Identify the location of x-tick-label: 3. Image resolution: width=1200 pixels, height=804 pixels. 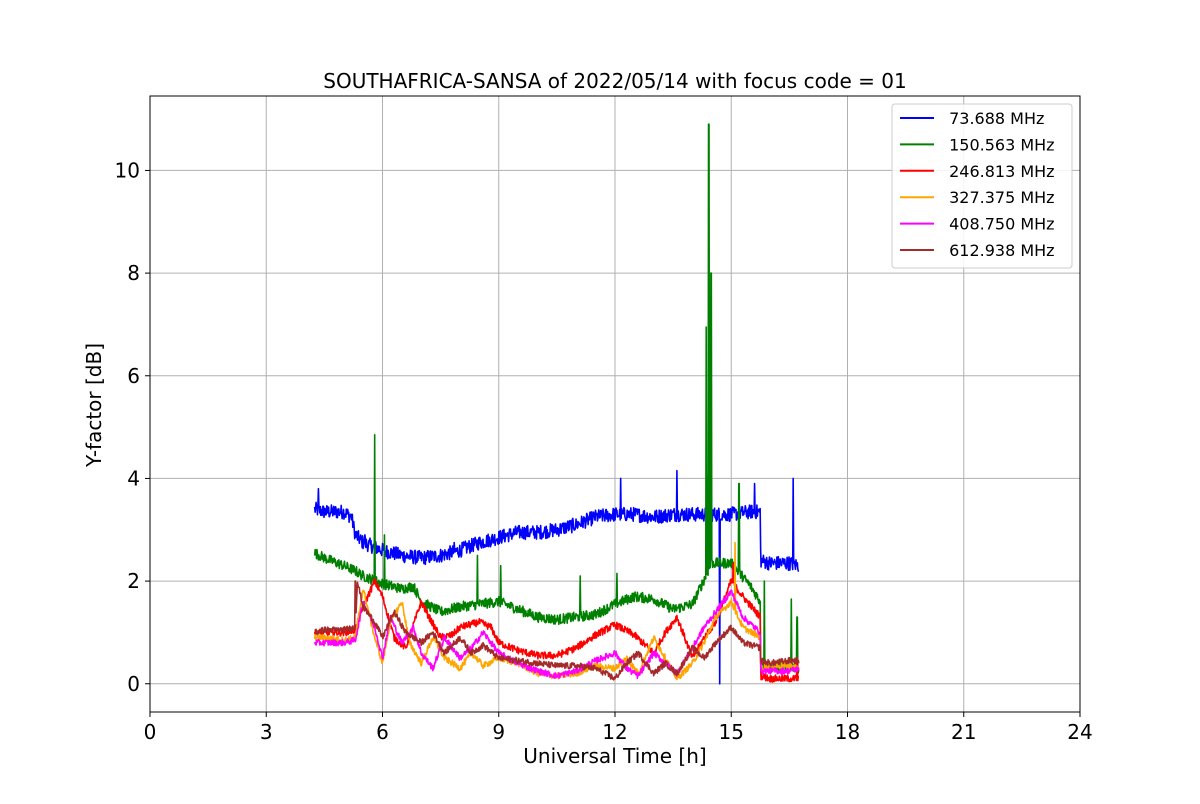
(266, 732).